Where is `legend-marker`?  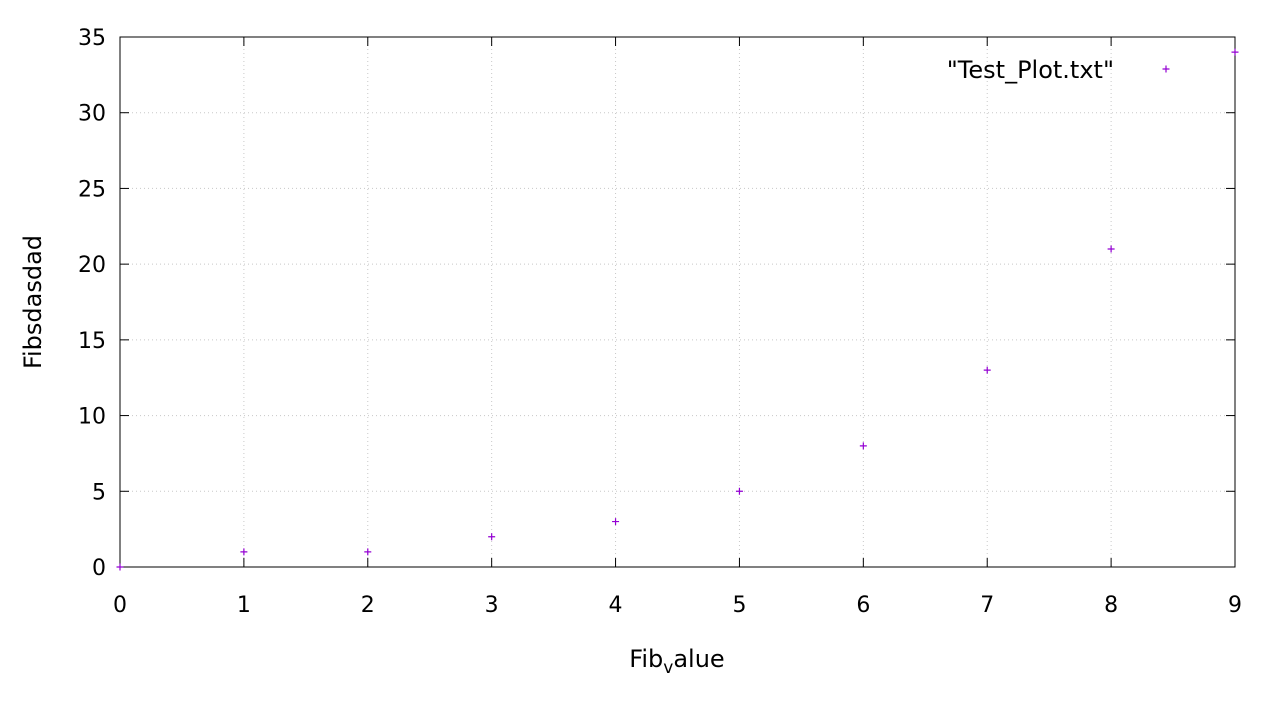
legend-marker is located at coordinates (1166, 69).